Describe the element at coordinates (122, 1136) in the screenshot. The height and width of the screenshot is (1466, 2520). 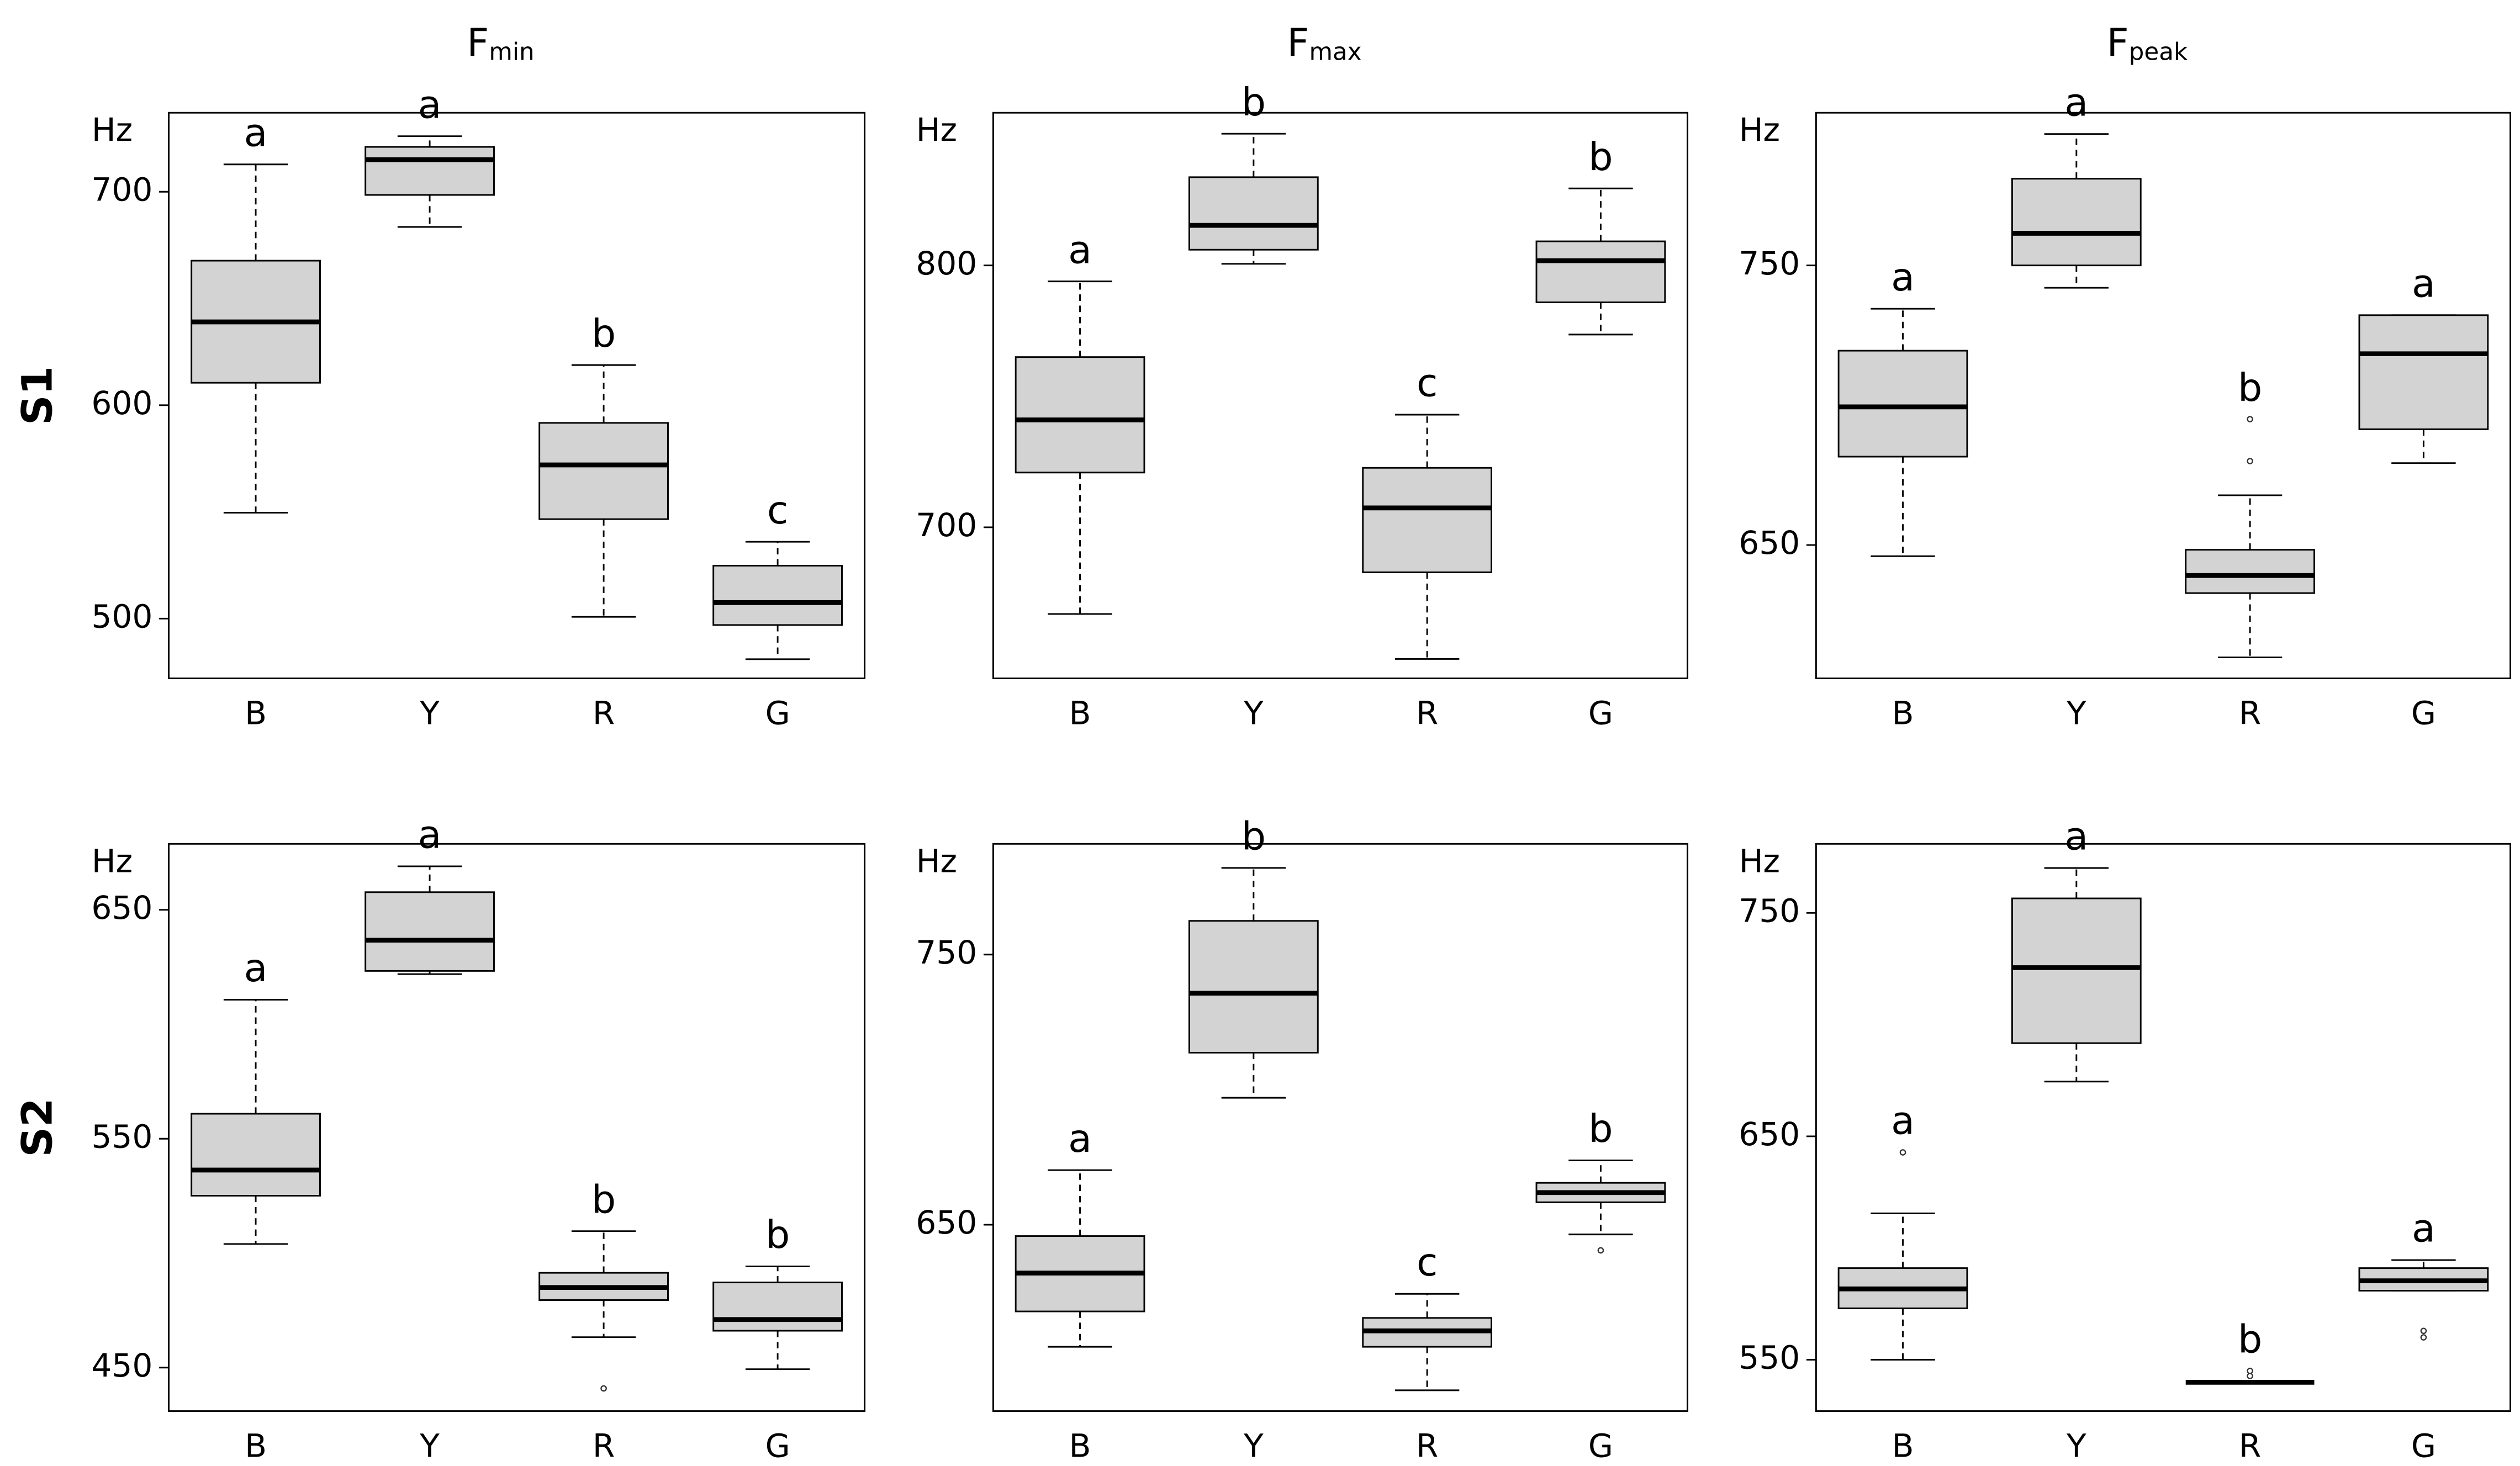
I see `y-tick-label: 550` at that location.